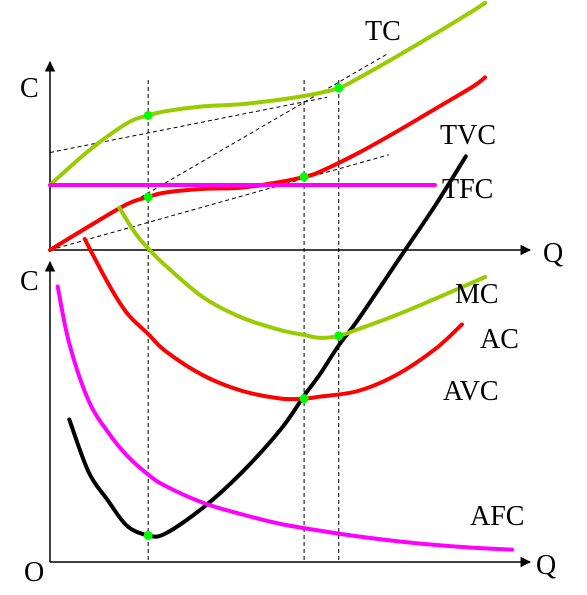 Image resolution: width=587 pixels, height=595 pixels. What do you see at coordinates (546, 565) in the screenshot?
I see `bottom-x-axis-label: Q` at bounding box center [546, 565].